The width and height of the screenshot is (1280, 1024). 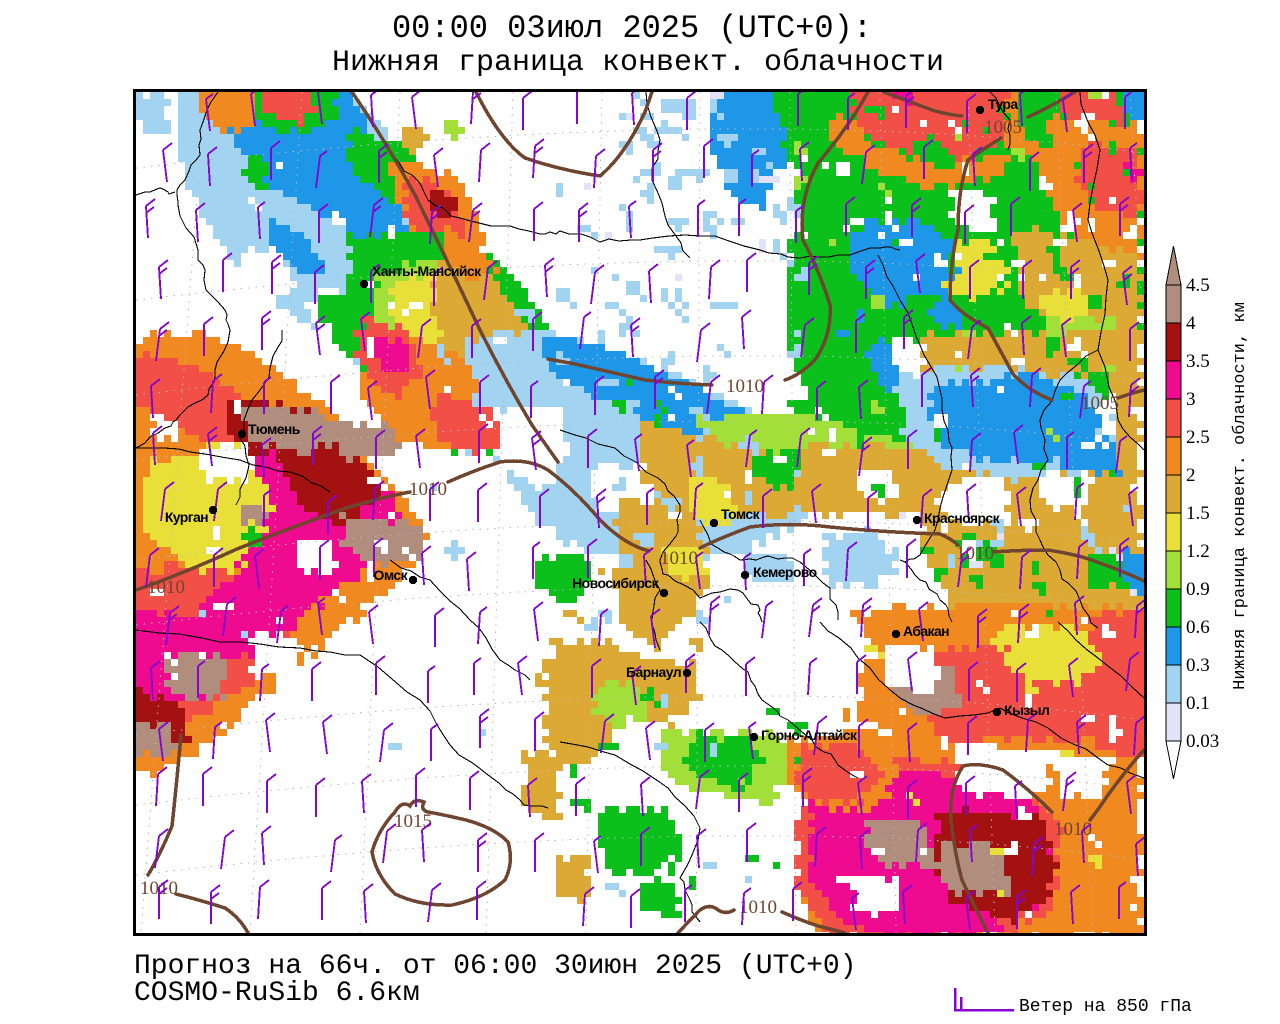 I want to click on svg-text: 2.5, so click(x=1198, y=437).